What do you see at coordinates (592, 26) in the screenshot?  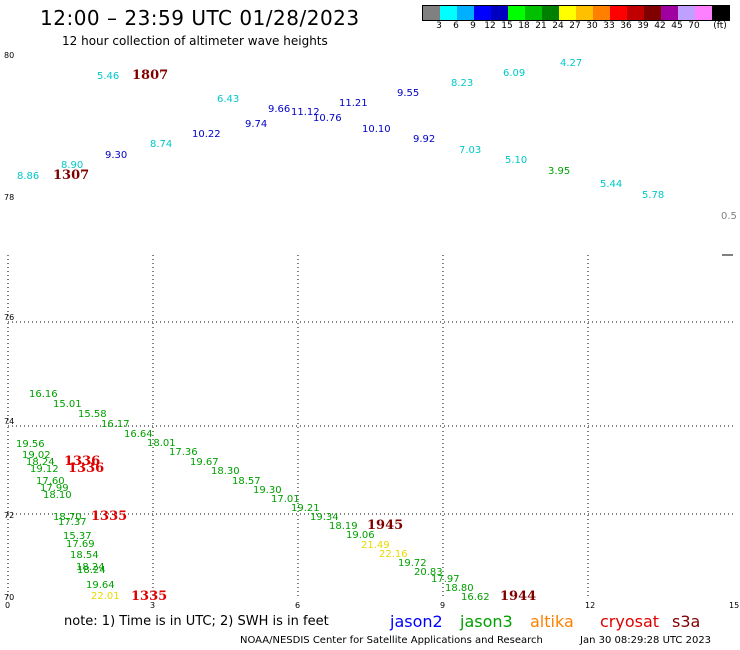 I see `legend-label: 30` at bounding box center [592, 26].